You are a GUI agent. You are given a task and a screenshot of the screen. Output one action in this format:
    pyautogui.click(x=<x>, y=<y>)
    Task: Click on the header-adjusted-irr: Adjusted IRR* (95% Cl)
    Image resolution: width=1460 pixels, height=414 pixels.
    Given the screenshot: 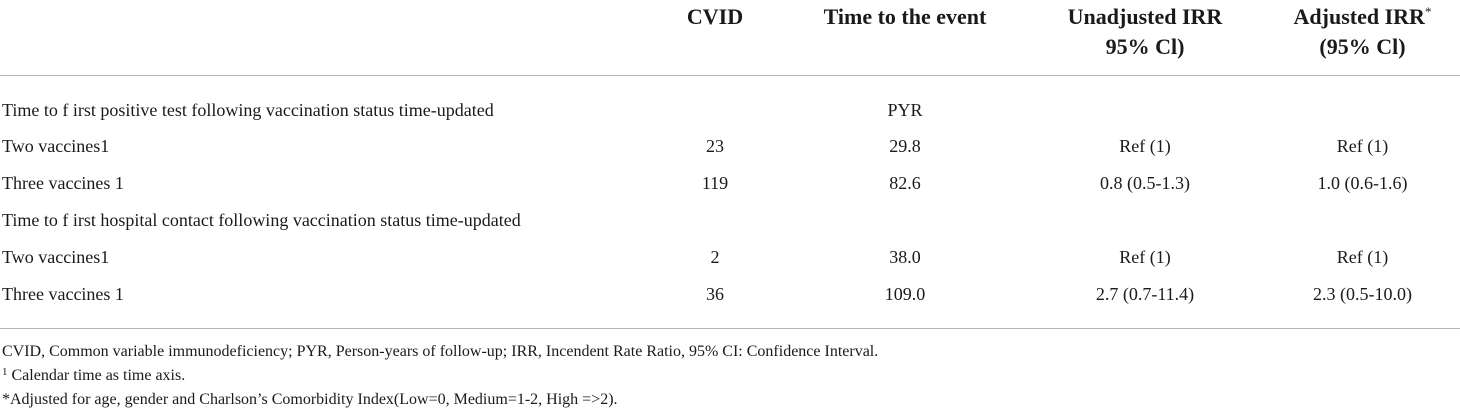 What is the action you would take?
    pyautogui.click(x=1362, y=32)
    